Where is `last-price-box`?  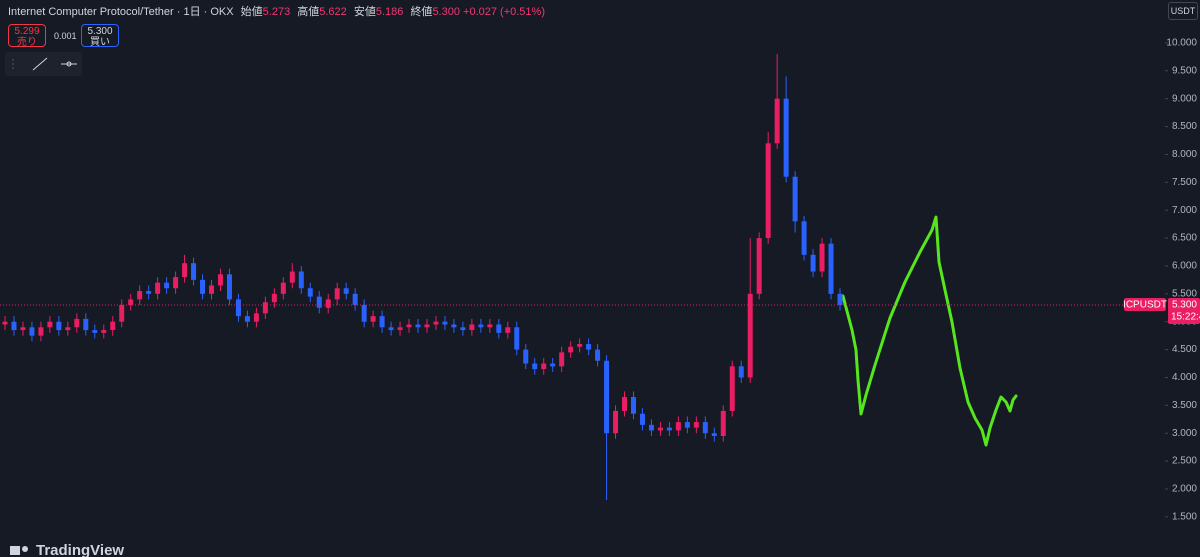
last-price-box is located at coordinates (1184, 310).